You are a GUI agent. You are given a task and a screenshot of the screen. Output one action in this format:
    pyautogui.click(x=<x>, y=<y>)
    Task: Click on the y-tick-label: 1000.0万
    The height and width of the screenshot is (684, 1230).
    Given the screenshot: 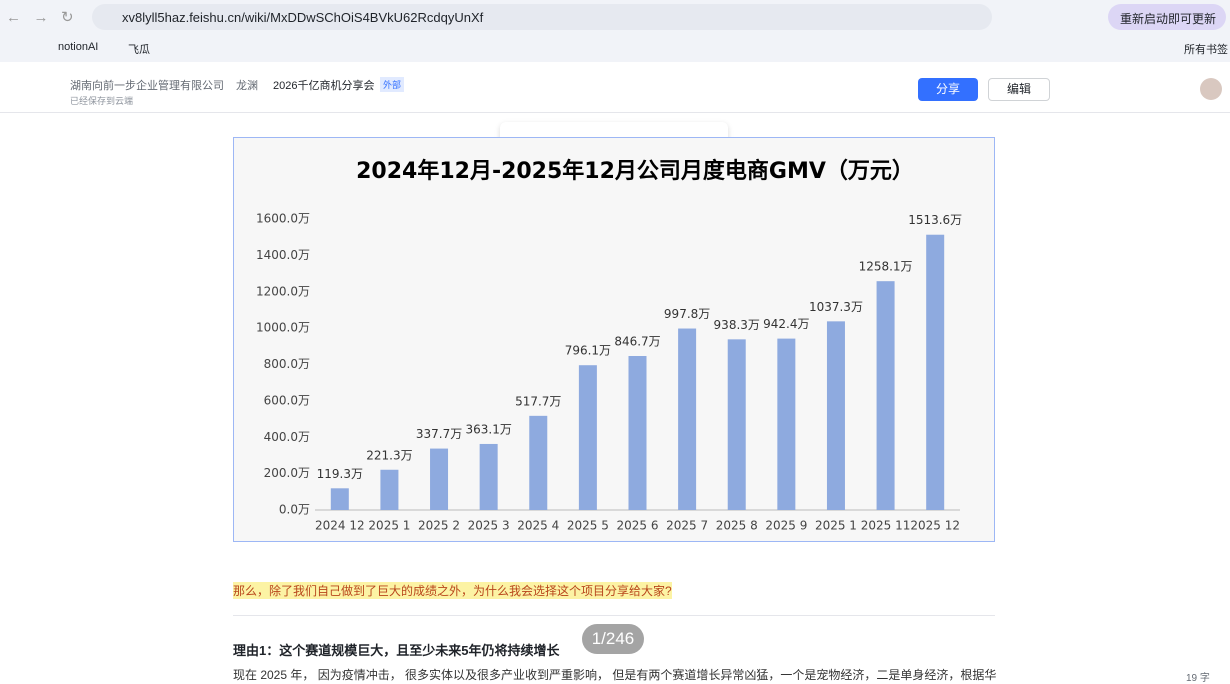 What is the action you would take?
    pyautogui.click(x=283, y=328)
    